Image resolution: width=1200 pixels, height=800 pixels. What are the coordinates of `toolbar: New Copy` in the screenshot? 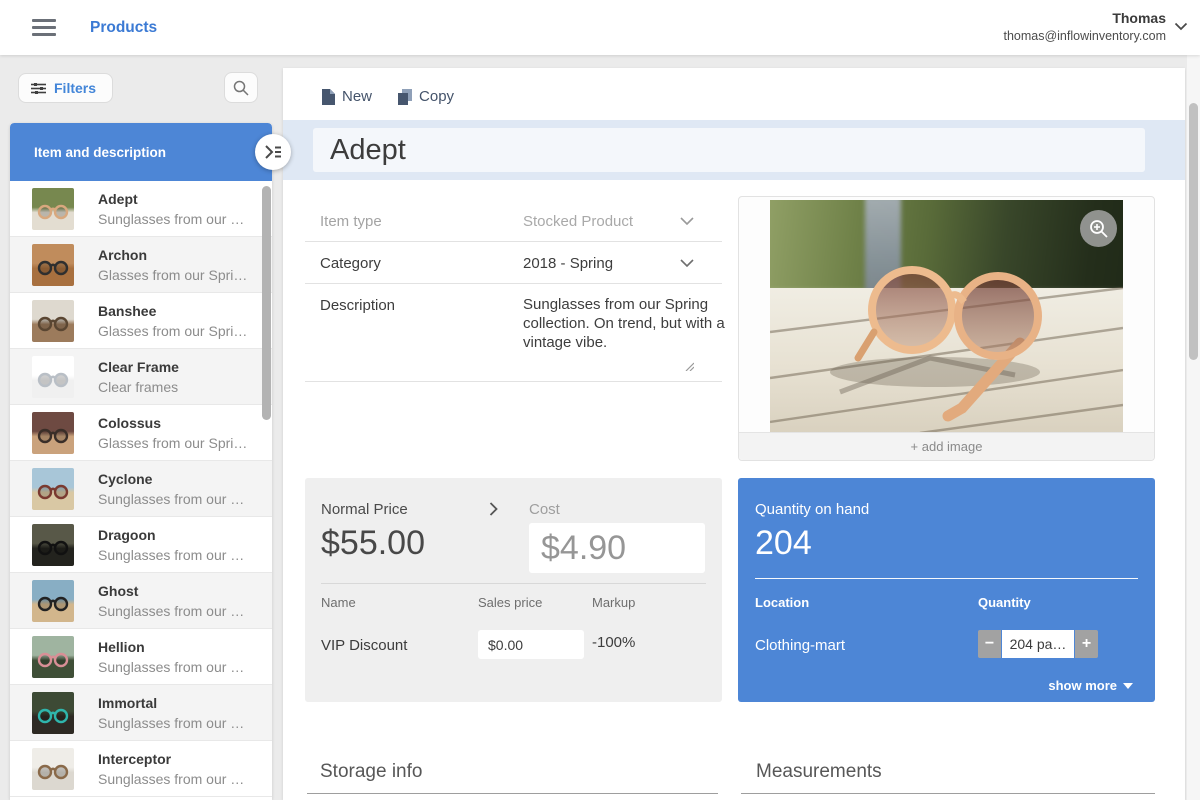 It's located at (388, 96).